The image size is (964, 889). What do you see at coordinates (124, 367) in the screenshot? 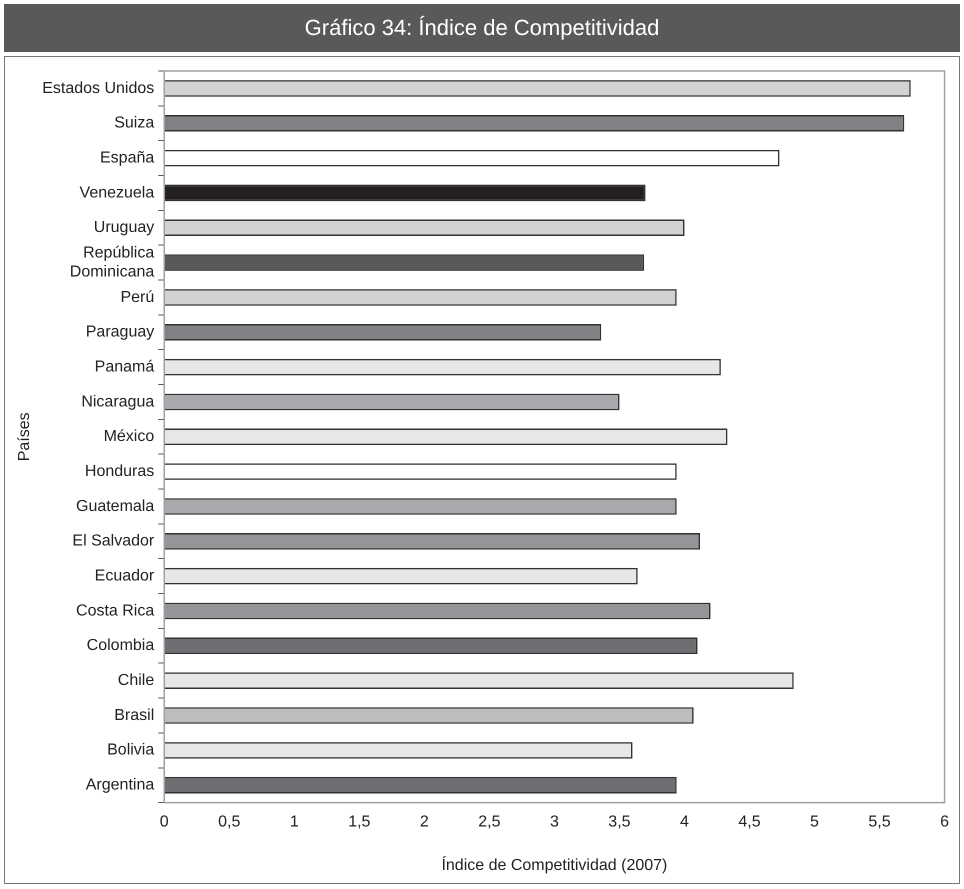
I see `y-tick-label: Panamá` at bounding box center [124, 367].